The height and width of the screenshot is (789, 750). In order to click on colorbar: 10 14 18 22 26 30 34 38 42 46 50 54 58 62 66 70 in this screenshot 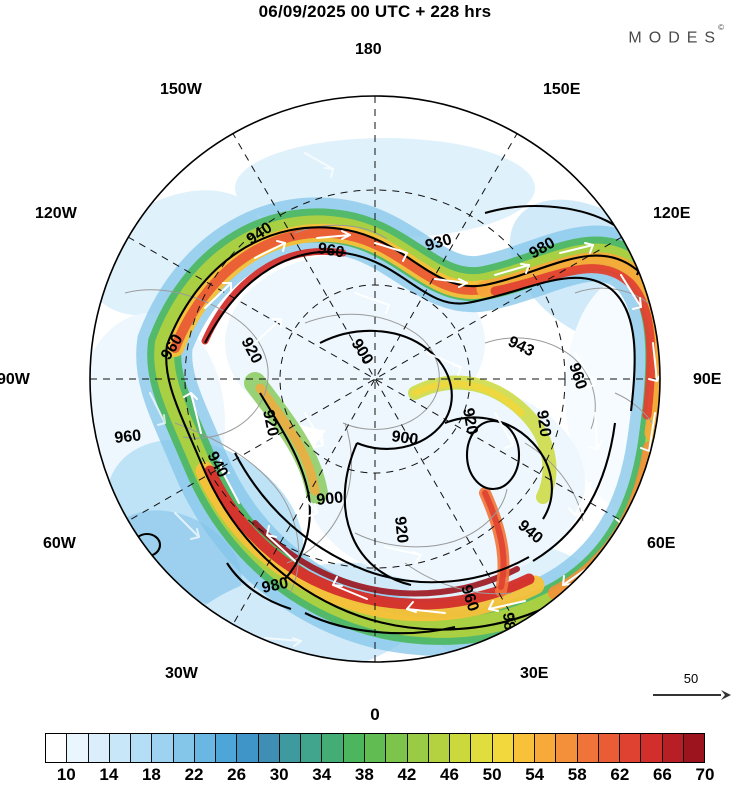, I will do `click(380, 761)`.